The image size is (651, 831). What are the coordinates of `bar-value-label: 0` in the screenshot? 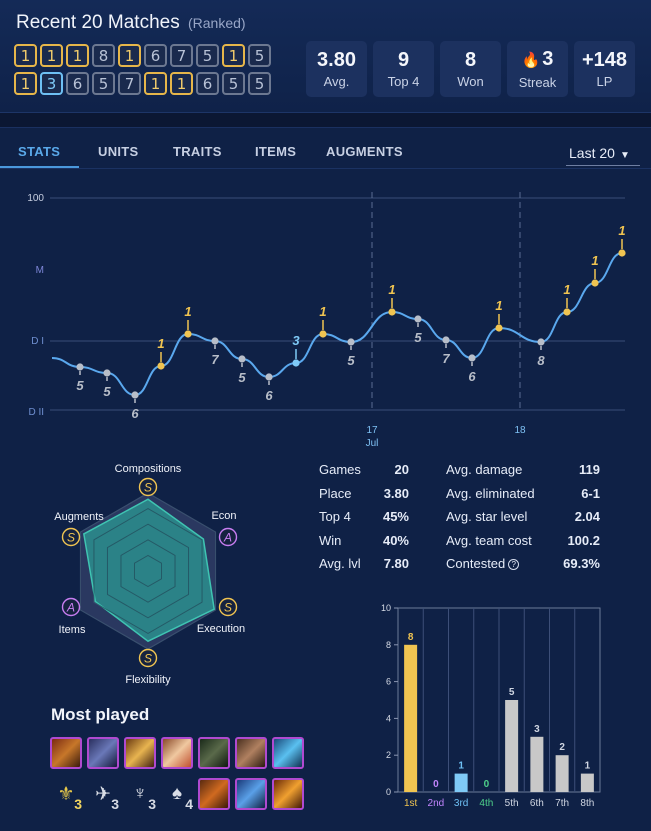 It's located at (436, 784).